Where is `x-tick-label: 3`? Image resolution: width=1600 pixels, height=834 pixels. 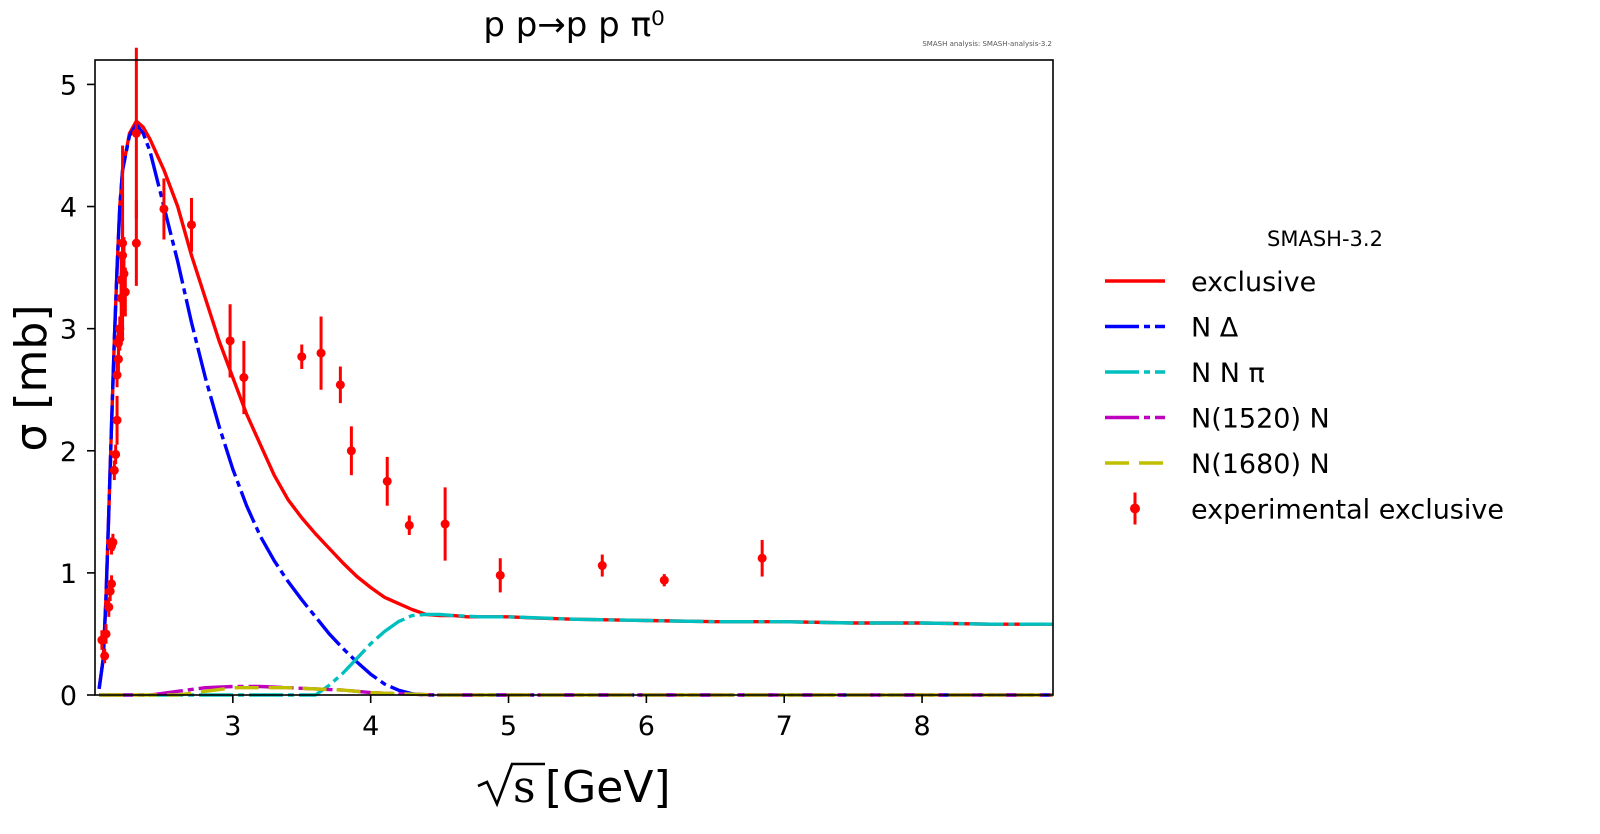 x-tick-label: 3 is located at coordinates (232, 726).